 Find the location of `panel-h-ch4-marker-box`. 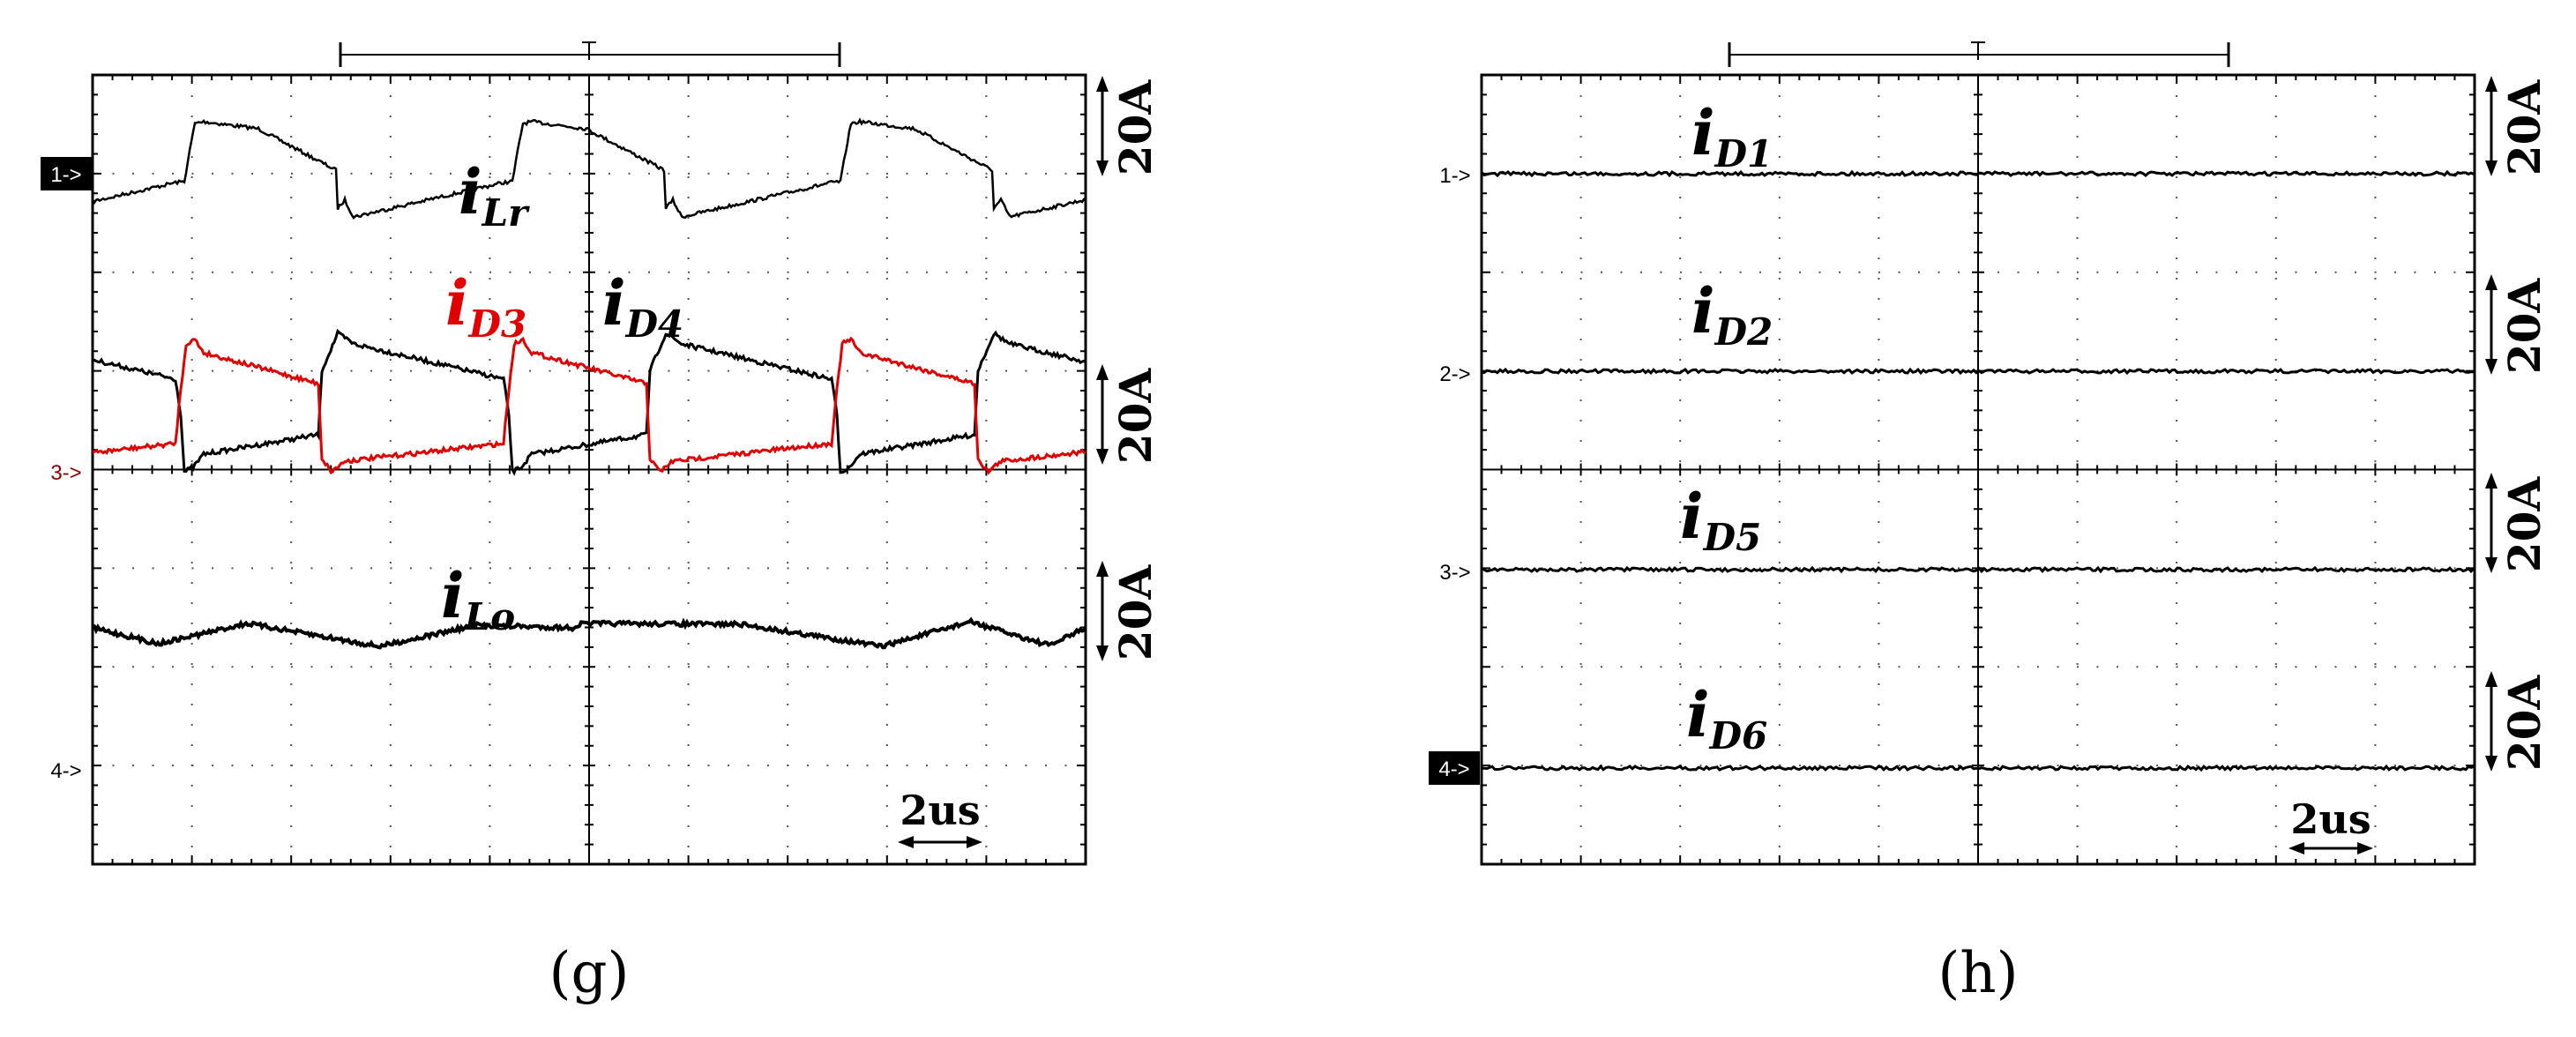

panel-h-ch4-marker-box is located at coordinates (1454, 768).